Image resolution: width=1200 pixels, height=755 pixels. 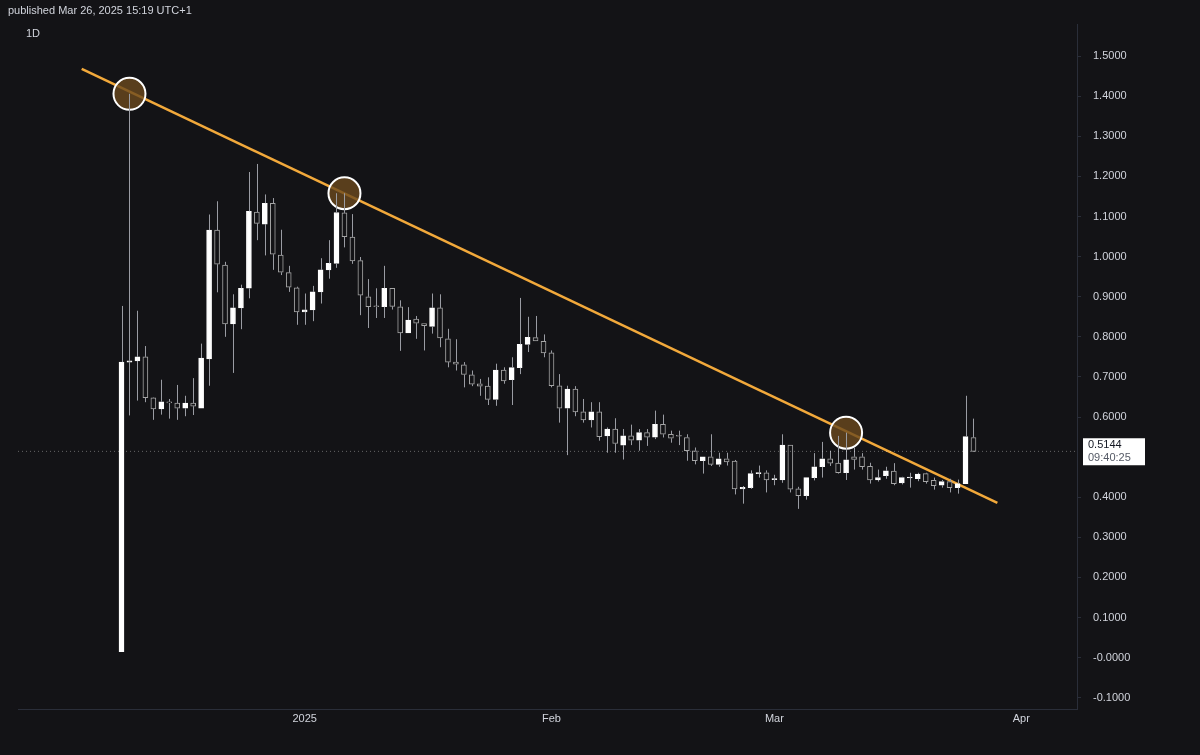 I want to click on y-tick-label: 0.1000, so click(x=1110, y=616).